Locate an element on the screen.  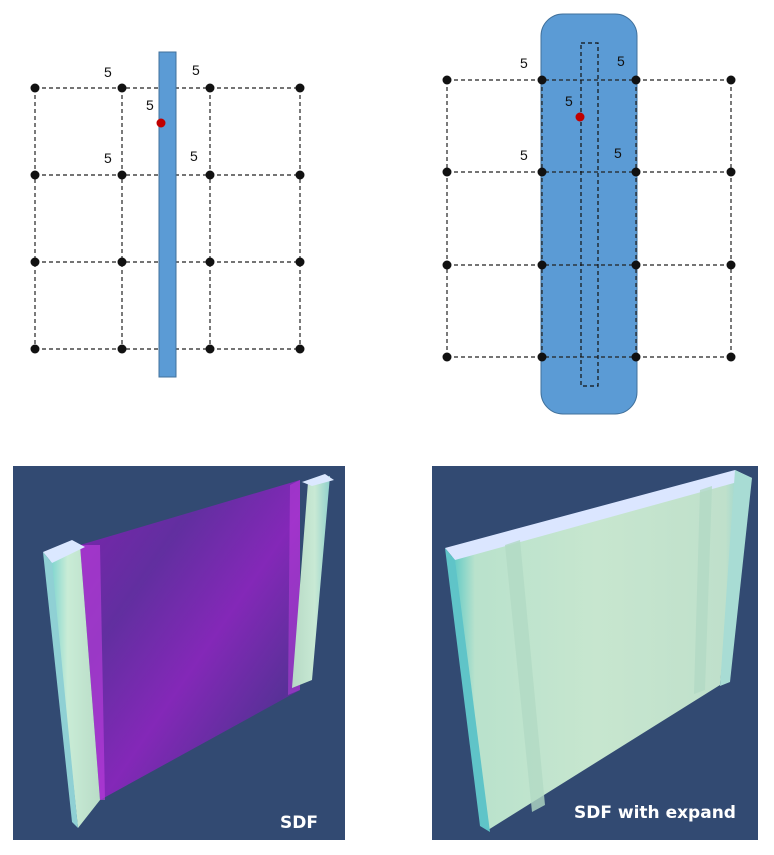
sdf-interior is located at coordinates (190, 640).